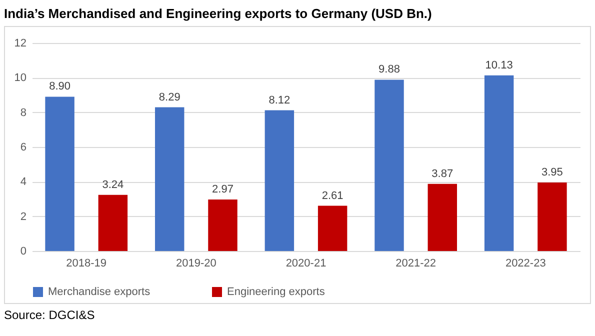 Image resolution: width=595 pixels, height=336 pixels. What do you see at coordinates (20, 44) in the screenshot?
I see `y-tick-label: 12` at bounding box center [20, 44].